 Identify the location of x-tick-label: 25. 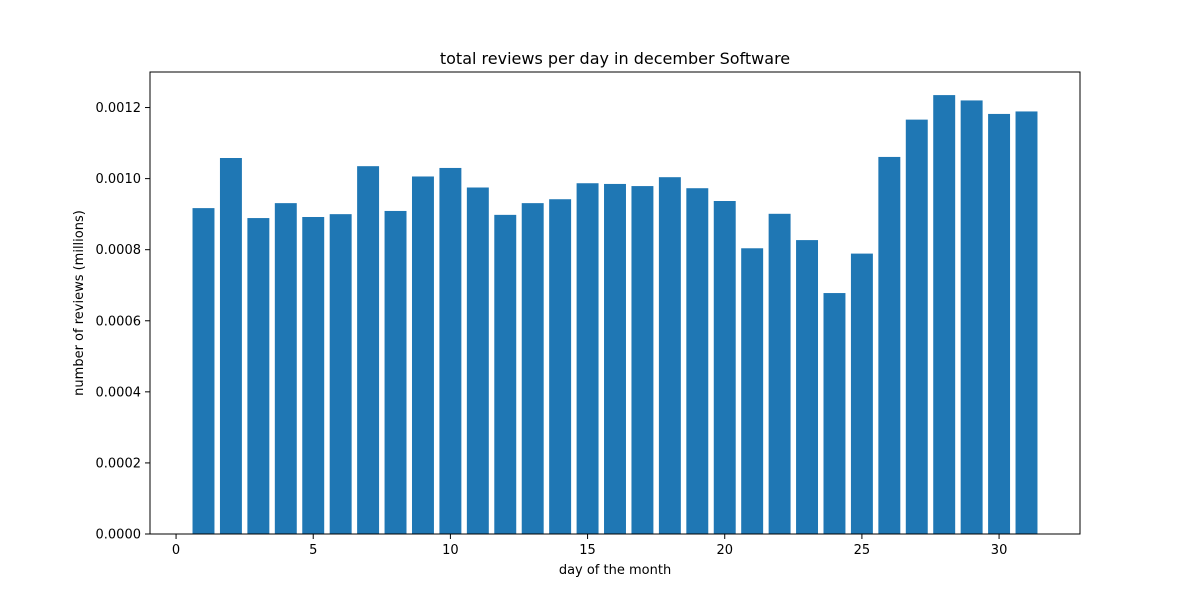
(862, 550).